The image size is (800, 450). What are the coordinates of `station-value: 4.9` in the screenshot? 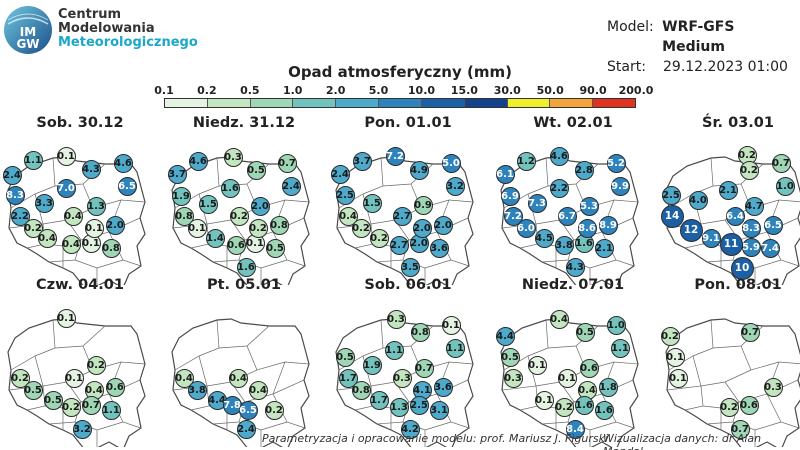 It's located at (419, 170).